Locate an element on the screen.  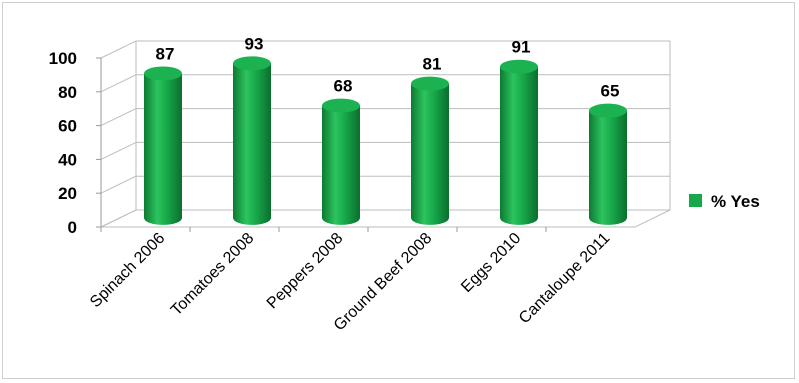
y-tick-label: 0 is located at coordinates (72, 227).